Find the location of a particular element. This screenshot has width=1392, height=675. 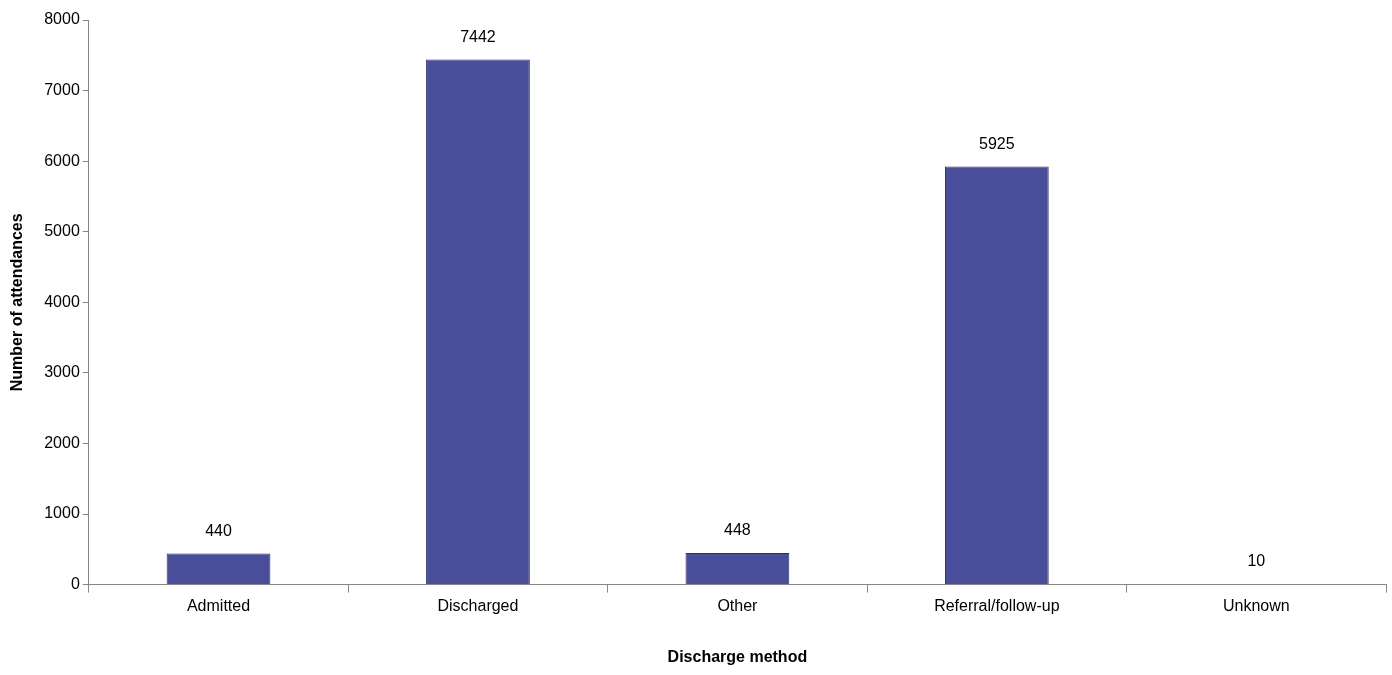

y-tick-label: 7000 is located at coordinates (62, 89).